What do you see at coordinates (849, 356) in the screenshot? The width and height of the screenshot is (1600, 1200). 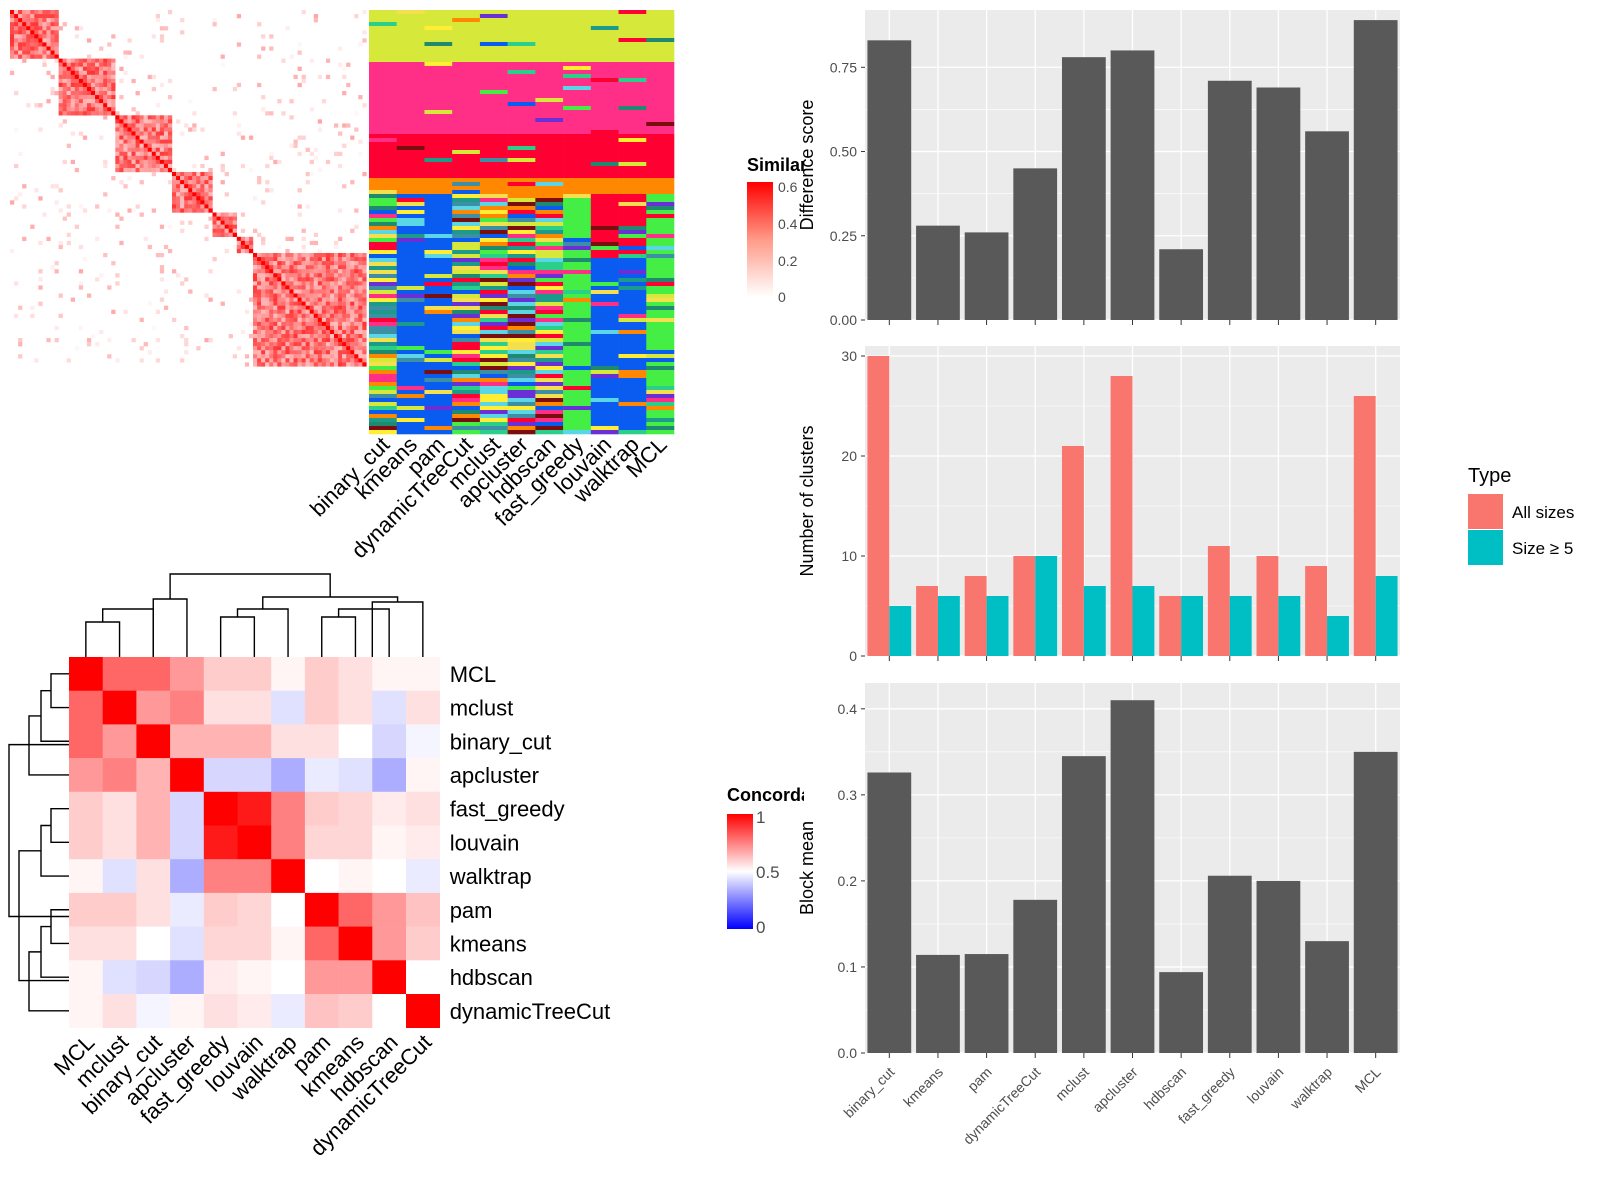 I see `y-tick-label: 30` at bounding box center [849, 356].